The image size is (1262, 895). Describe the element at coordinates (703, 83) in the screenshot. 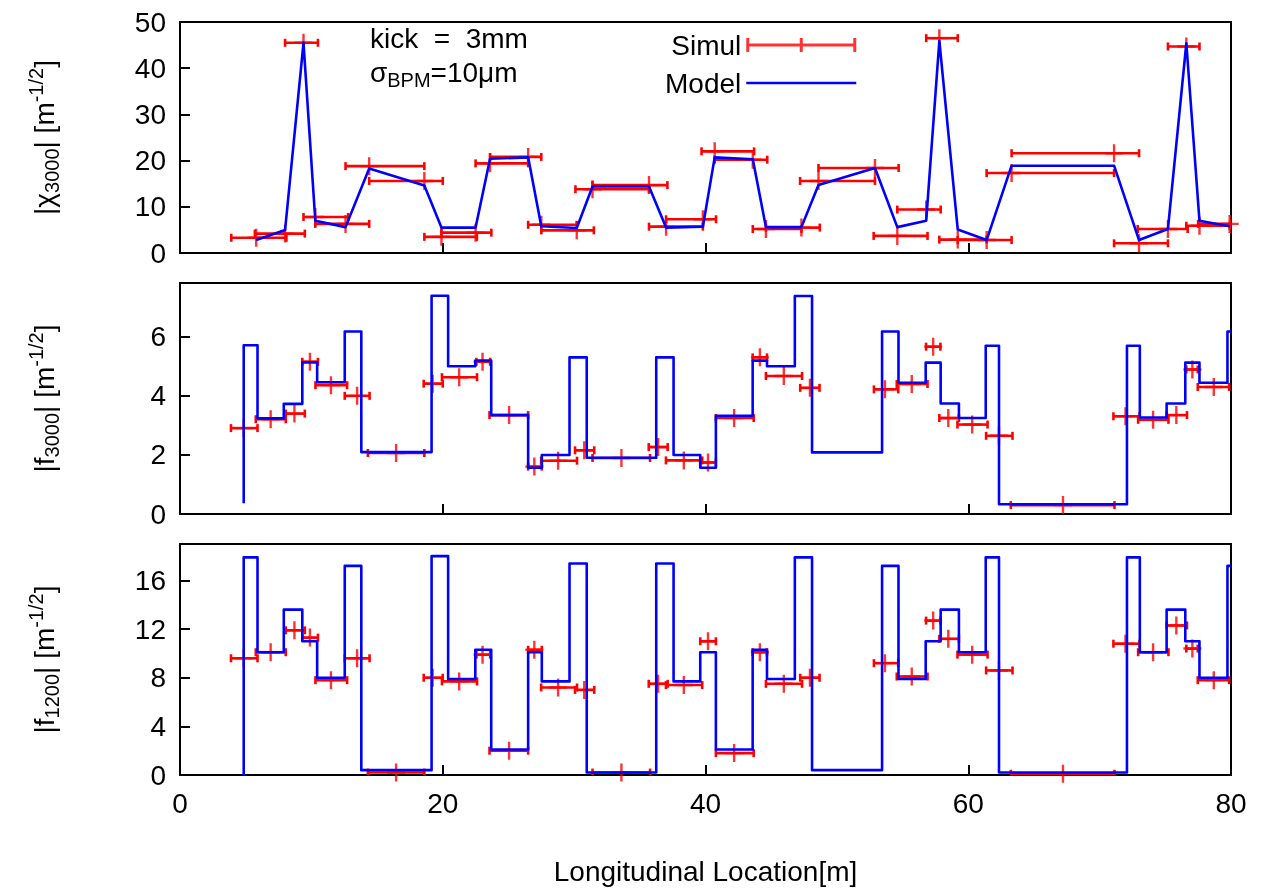

I see `legend-label: Model` at that location.